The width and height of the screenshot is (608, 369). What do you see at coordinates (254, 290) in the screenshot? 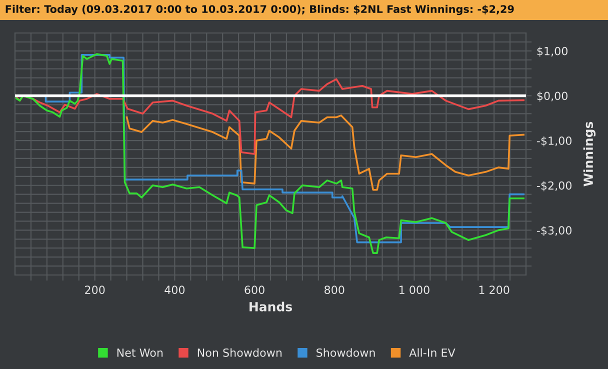
I see `x-tick-label: 600` at bounding box center [254, 290].